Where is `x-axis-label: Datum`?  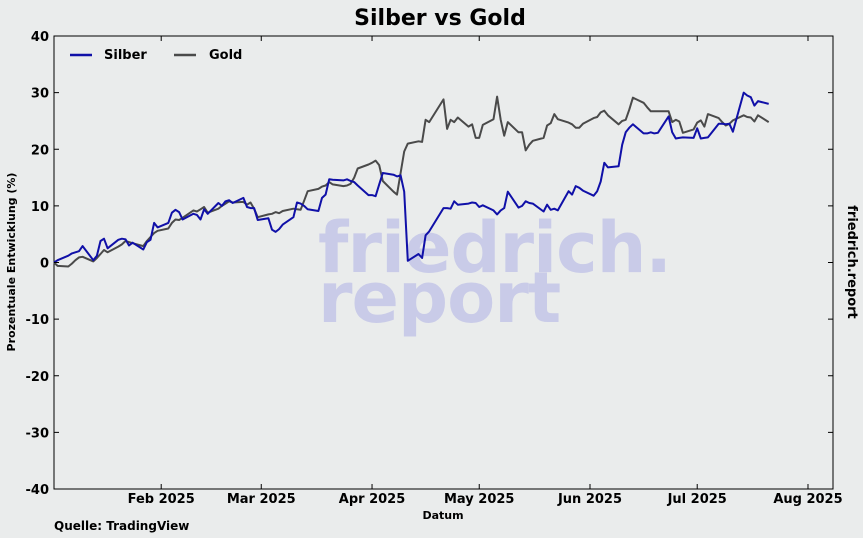 x-axis-label: Datum is located at coordinates (442, 515).